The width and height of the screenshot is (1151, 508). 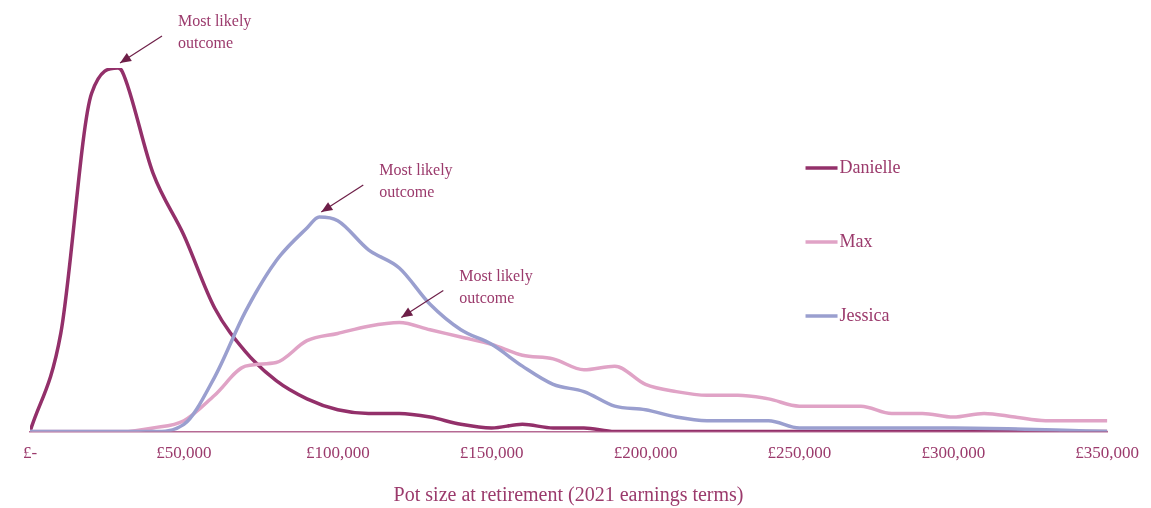 What do you see at coordinates (870, 166) in the screenshot?
I see `legend-label: Danielle` at bounding box center [870, 166].